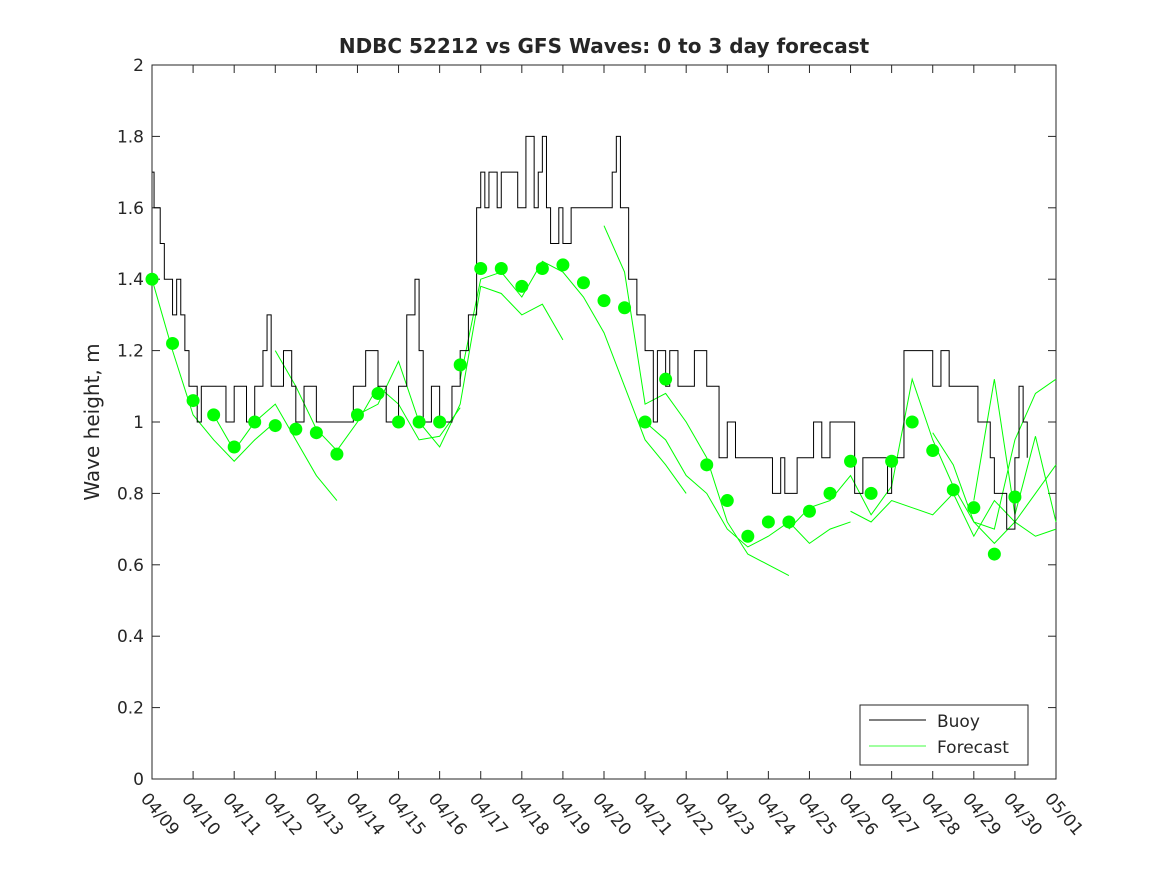  I want to click on x-tick-label: 04/20, so click(611, 814).